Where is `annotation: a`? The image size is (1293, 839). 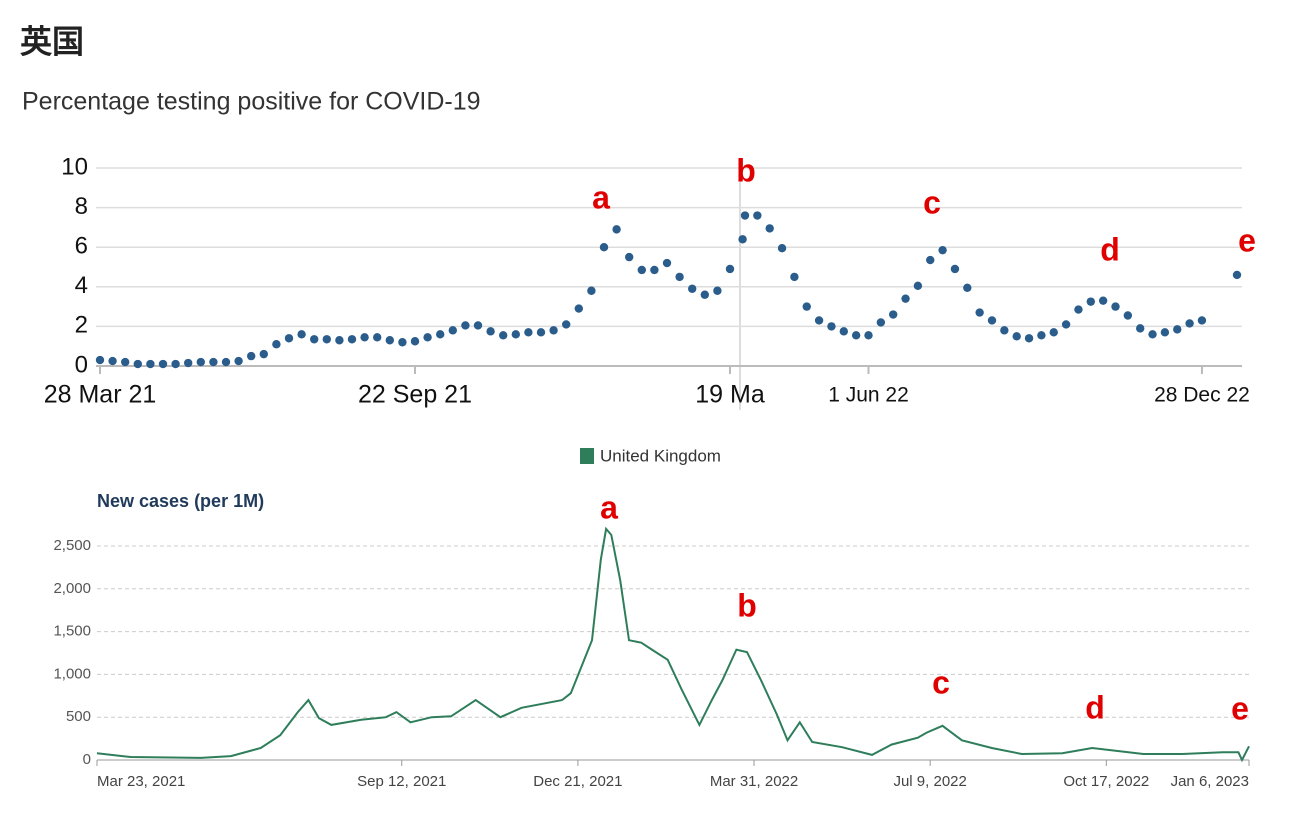 annotation: a is located at coordinates (601, 197).